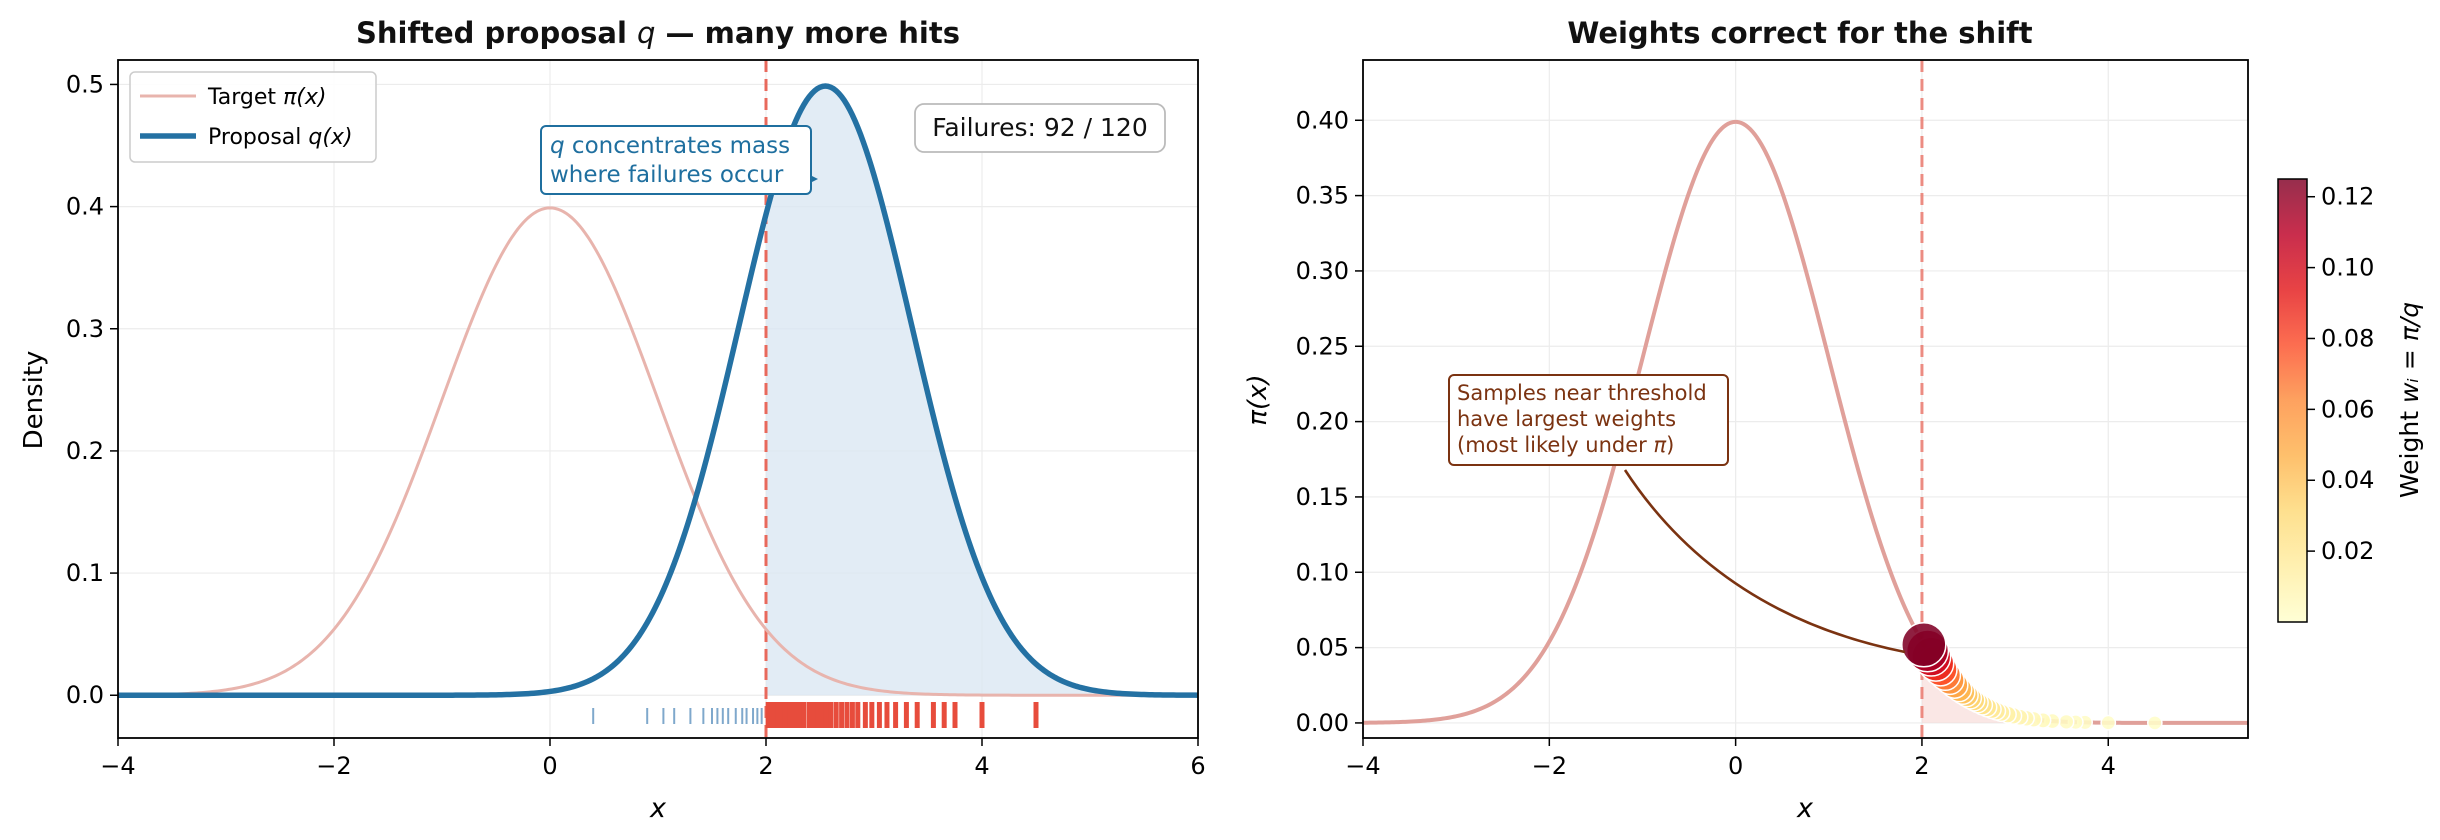  I want to click on proposal-failure-region-fill, so click(982, 391).